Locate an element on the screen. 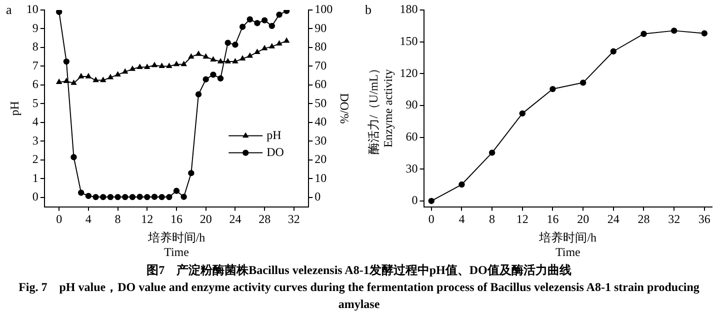 This screenshot has width=718, height=333. x-axis-title: 培养时间/h Time is located at coordinates (176, 244).